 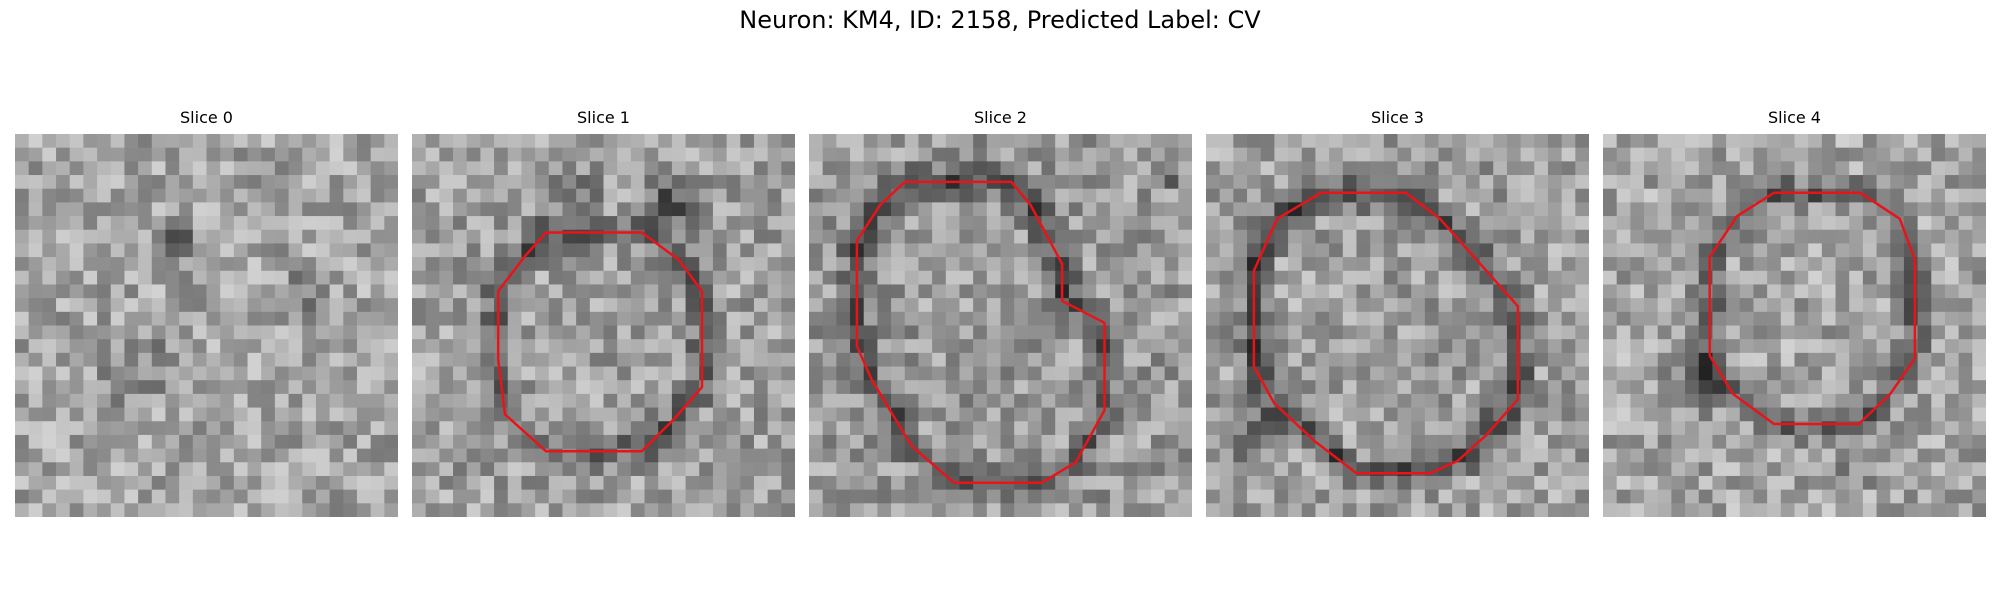 I want to click on slice-panel-4: Slice 4, so click(x=1794, y=318).